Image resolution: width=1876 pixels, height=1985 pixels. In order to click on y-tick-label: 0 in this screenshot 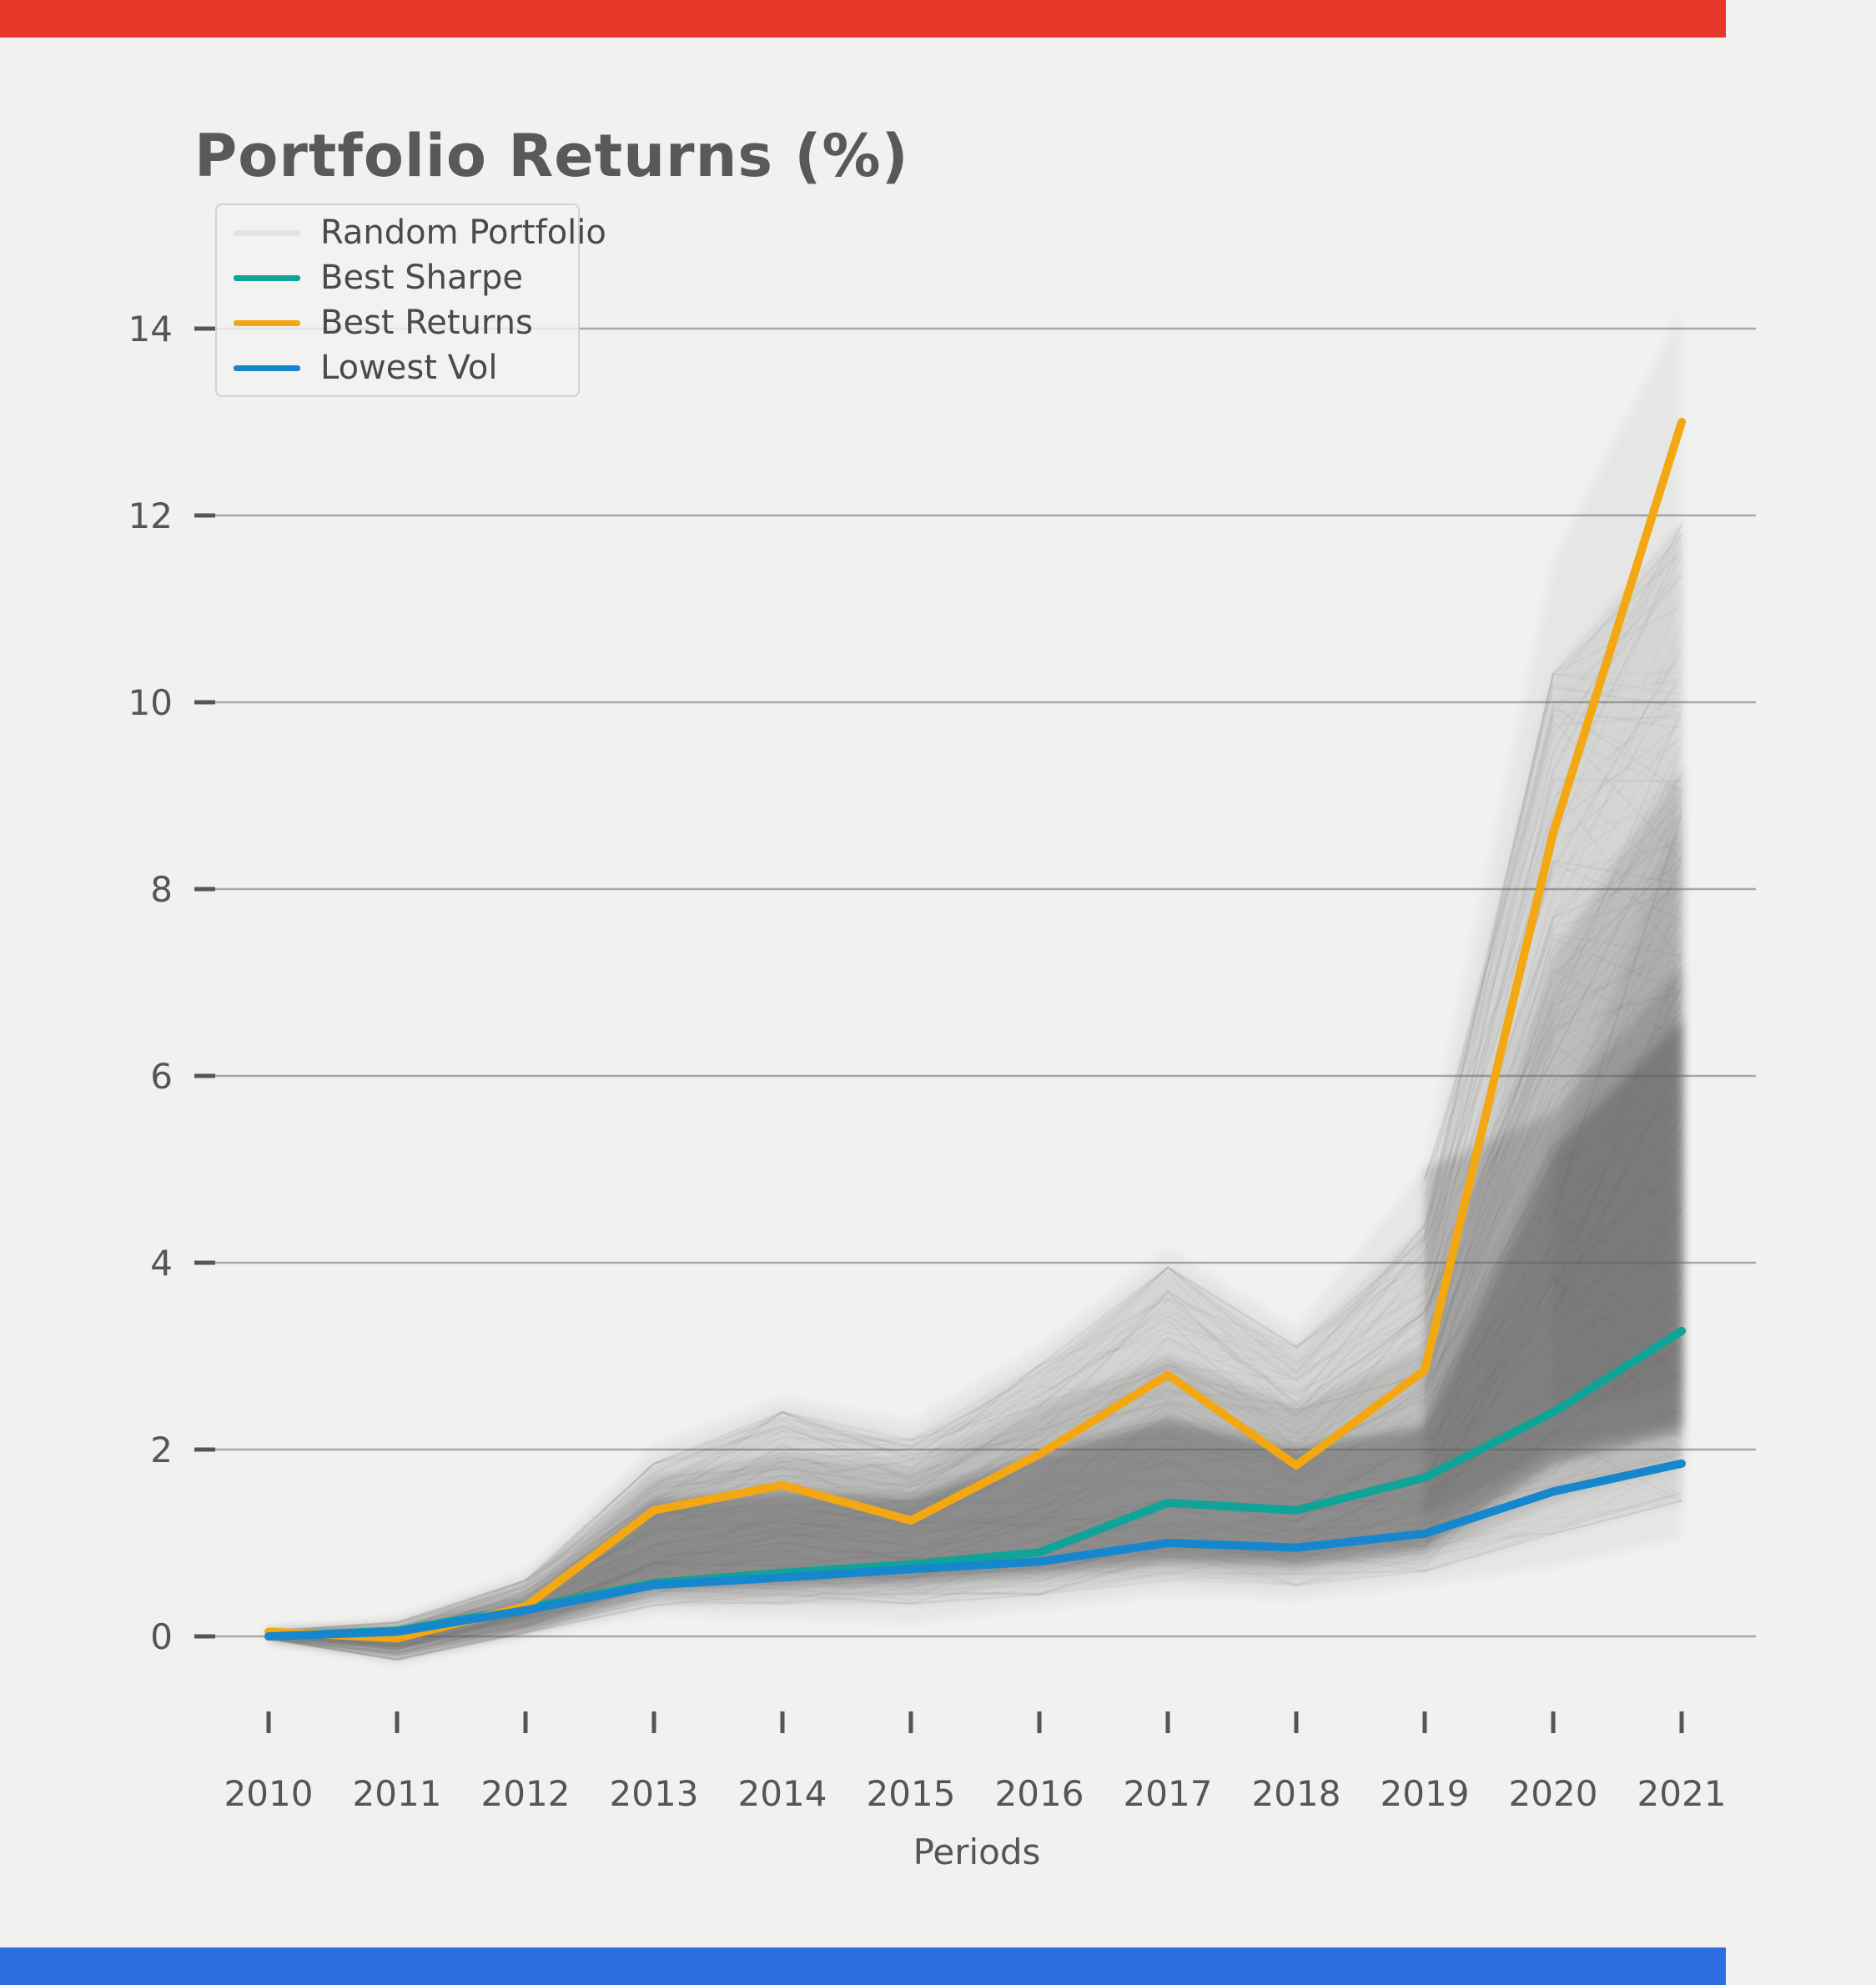, I will do `click(161, 1636)`.